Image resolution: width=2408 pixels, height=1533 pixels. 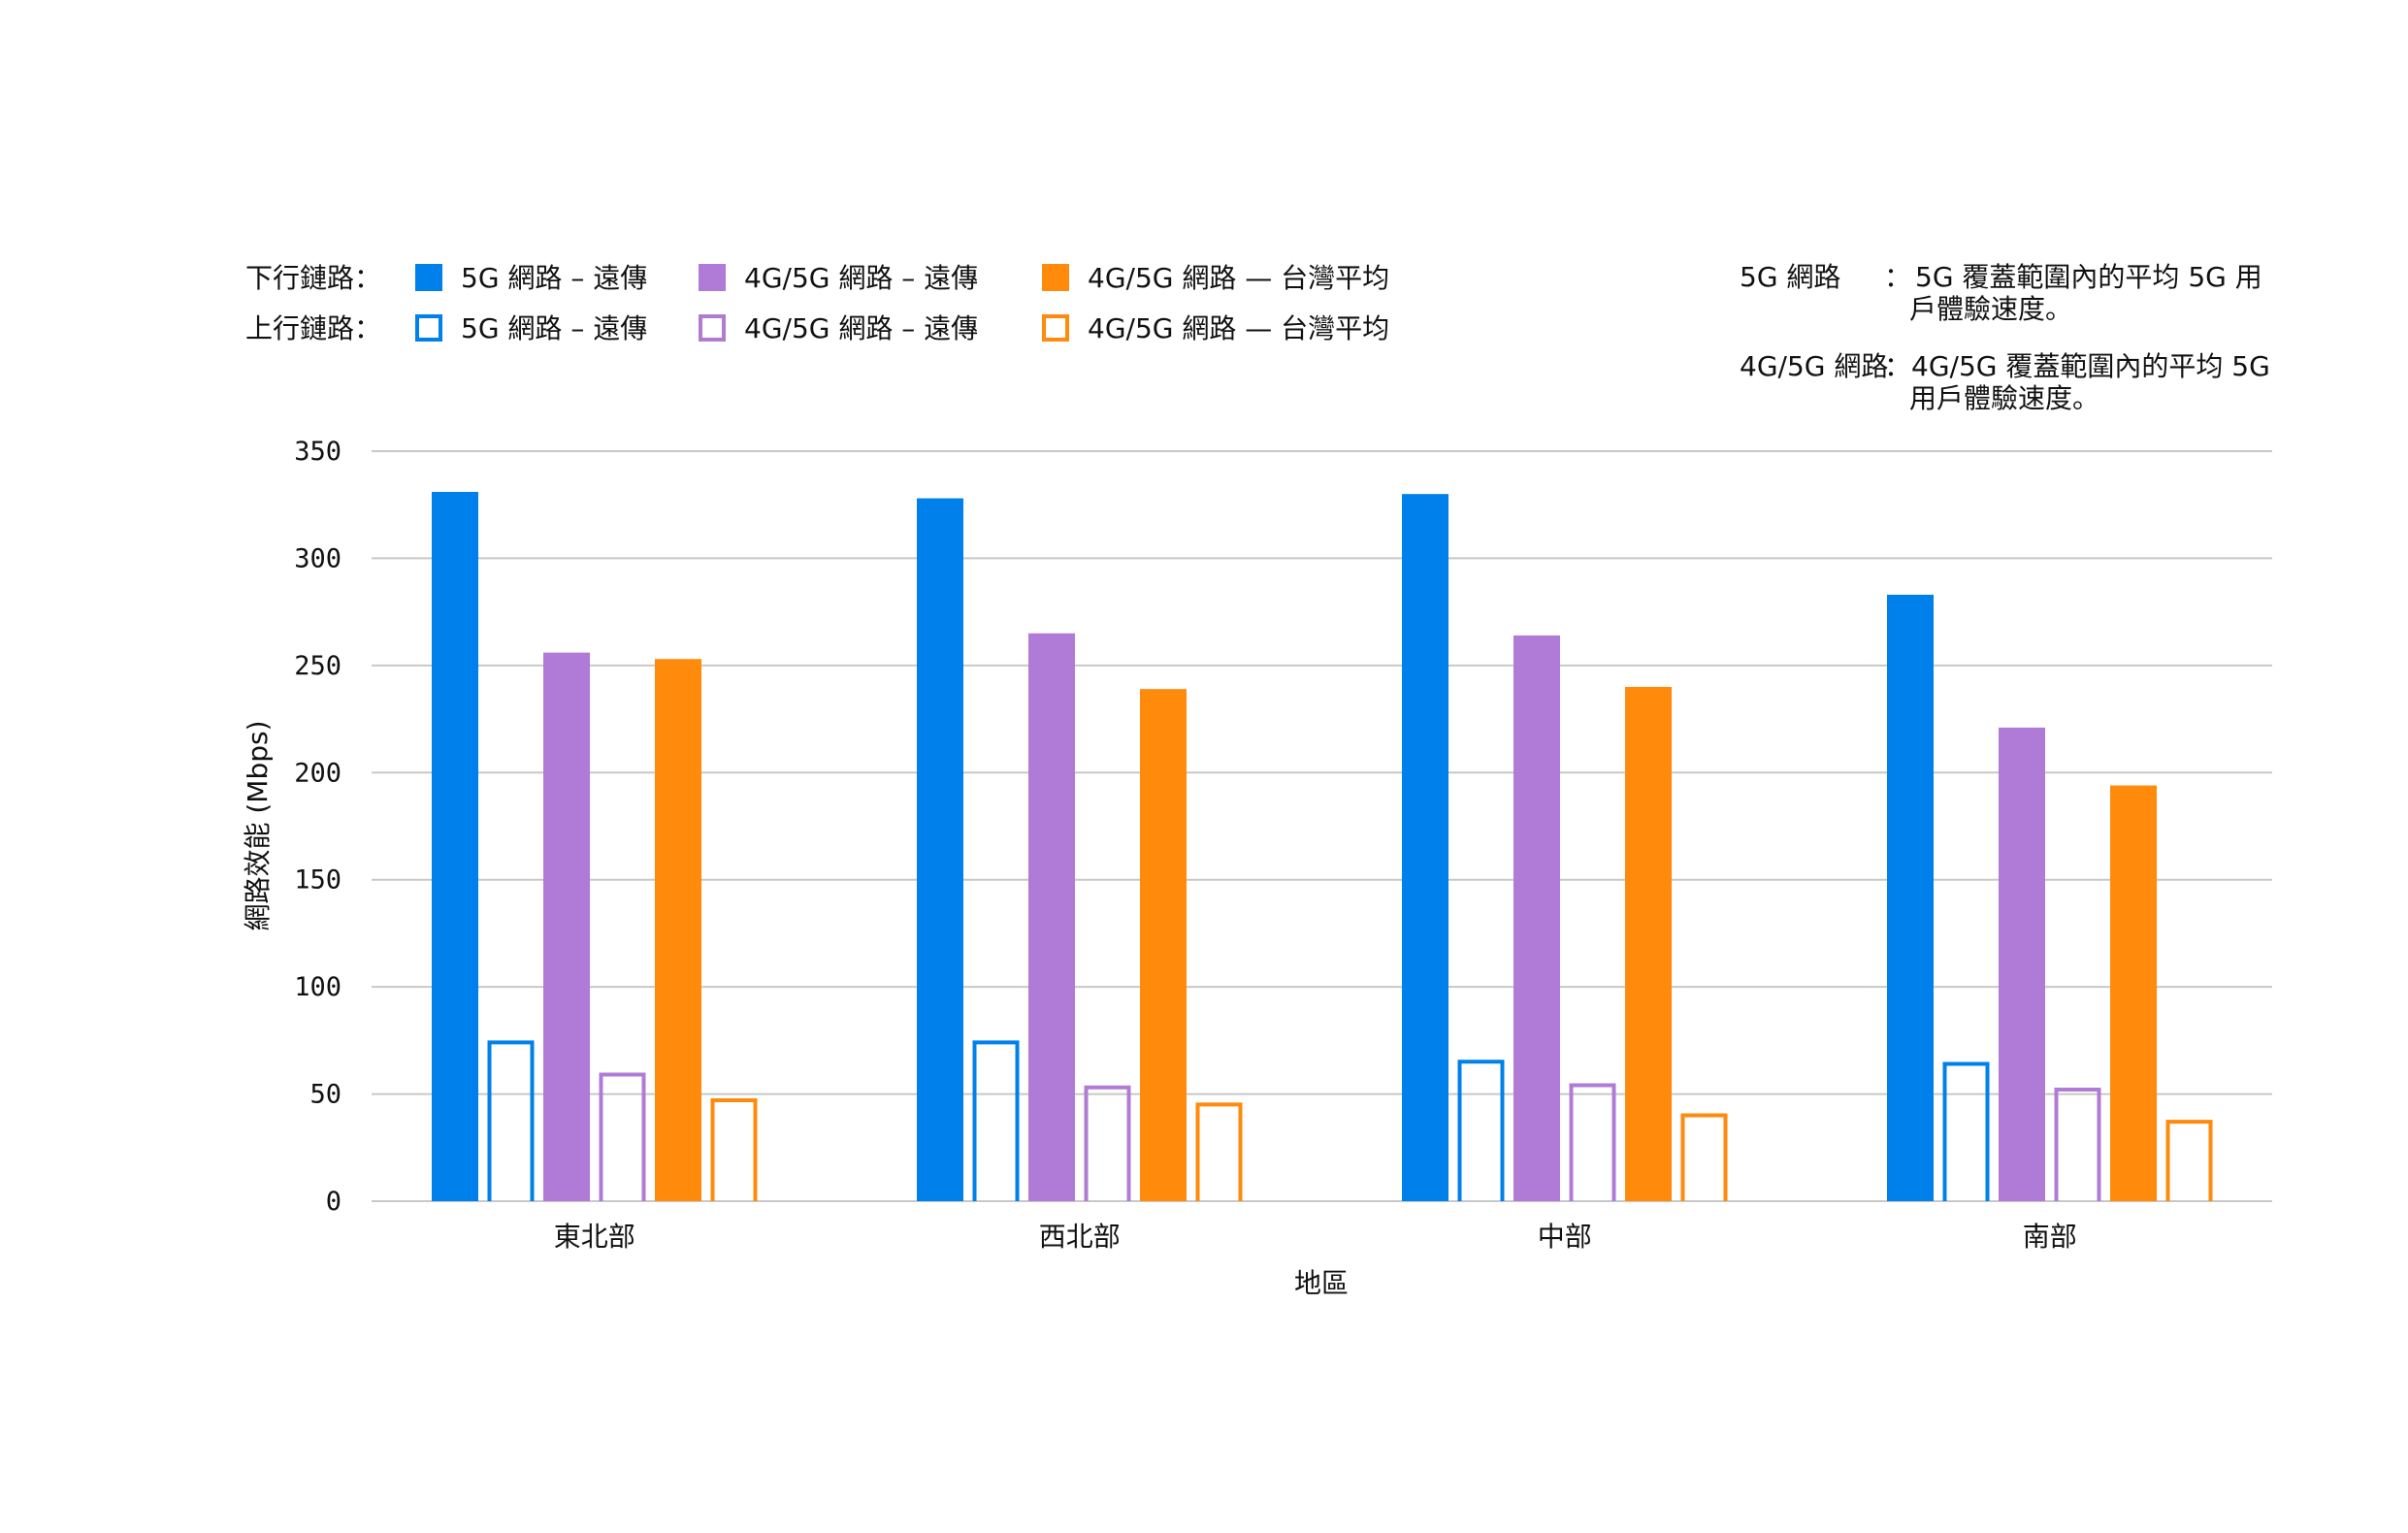 I want to click on category-label: 東北部, so click(x=594, y=1237).